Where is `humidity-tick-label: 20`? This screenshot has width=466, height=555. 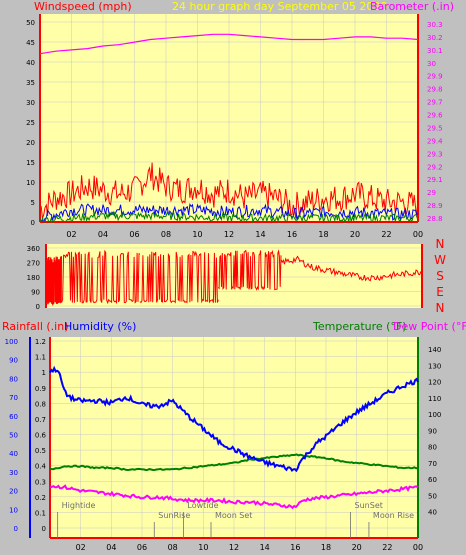 humidity-tick-label: 20 is located at coordinates (13, 492).